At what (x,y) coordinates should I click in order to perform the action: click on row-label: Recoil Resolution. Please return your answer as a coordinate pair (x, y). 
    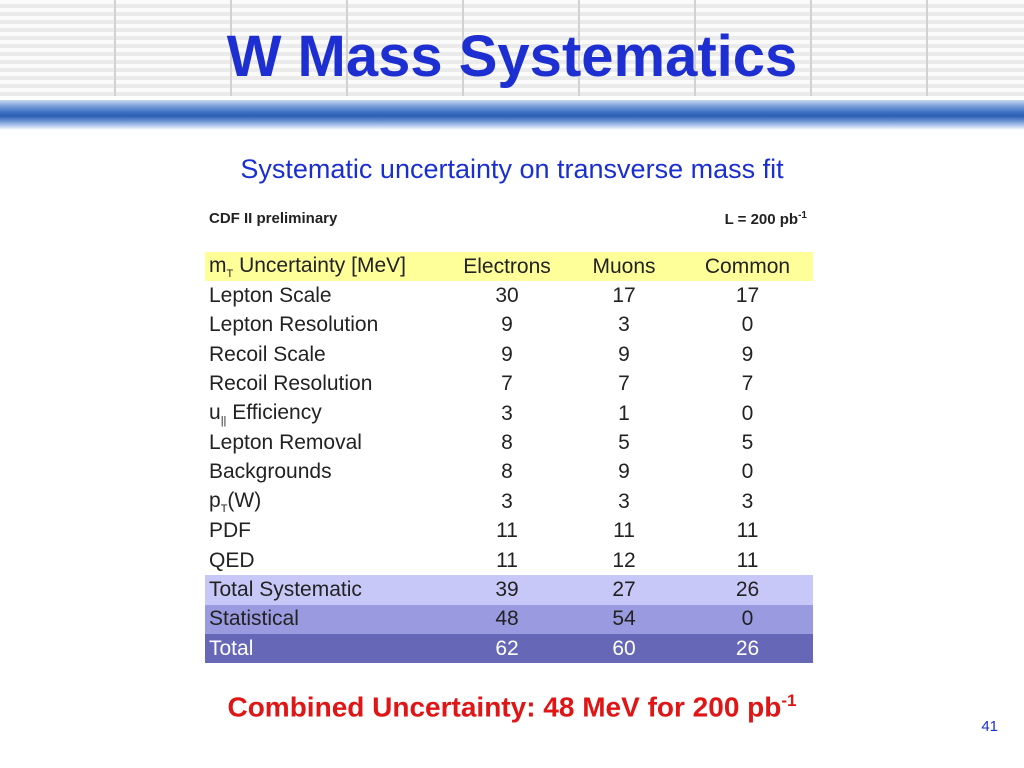
    Looking at the image, I should click on (291, 384).